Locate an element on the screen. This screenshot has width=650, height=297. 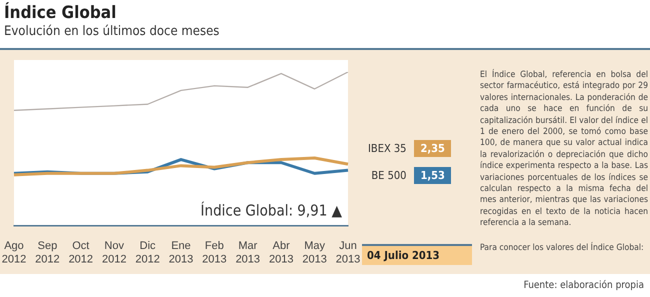
x-tick-label: Mar 2013 is located at coordinates (248, 253).